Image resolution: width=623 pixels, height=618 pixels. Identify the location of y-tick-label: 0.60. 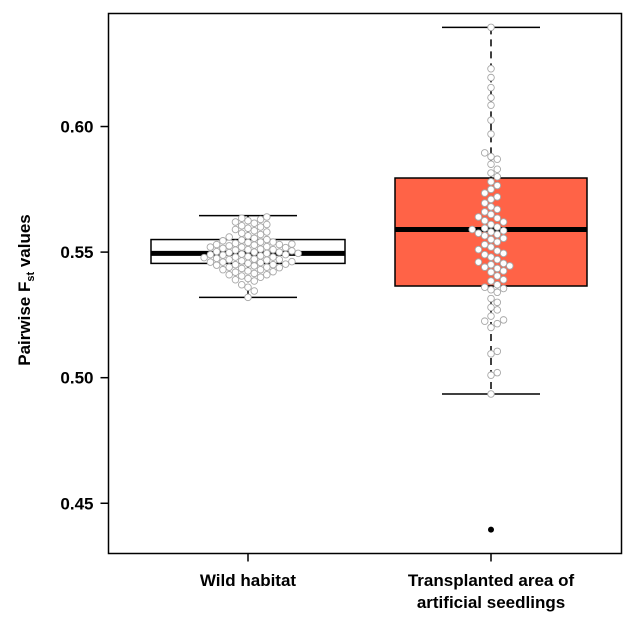
(76, 127).